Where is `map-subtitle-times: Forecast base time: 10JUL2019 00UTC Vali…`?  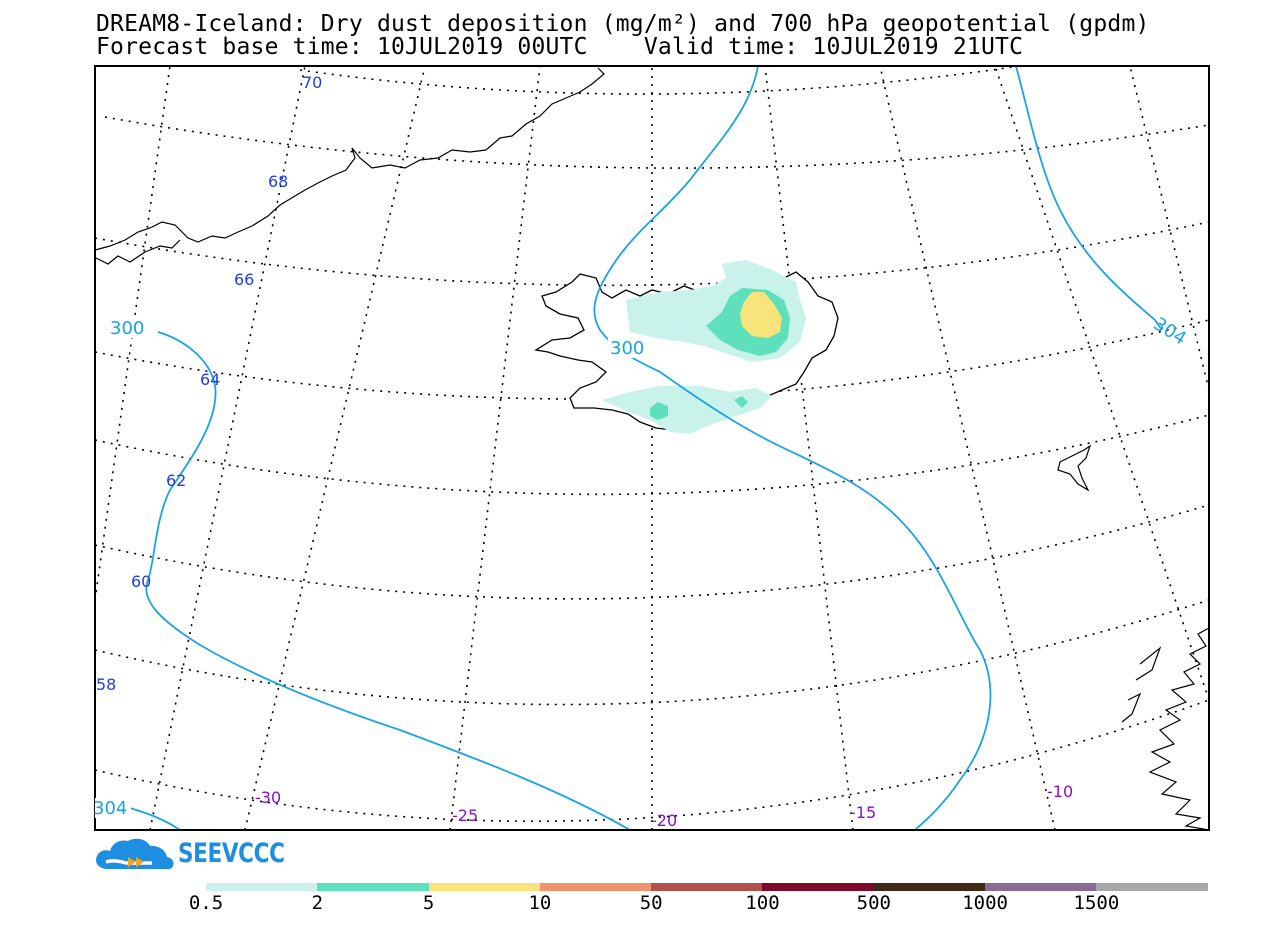
map-subtitle-times: Forecast base time: 10JUL2019 00UTC Vali… is located at coordinates (560, 47).